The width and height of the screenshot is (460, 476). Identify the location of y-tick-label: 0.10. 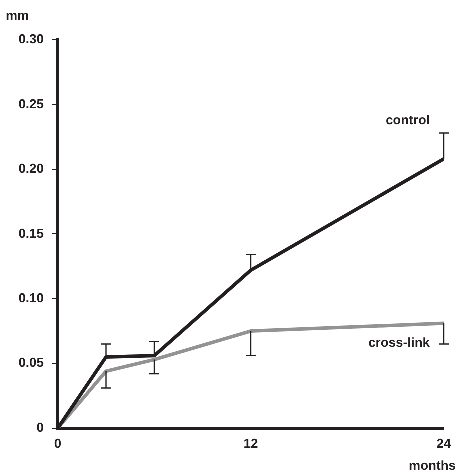
(31, 298).